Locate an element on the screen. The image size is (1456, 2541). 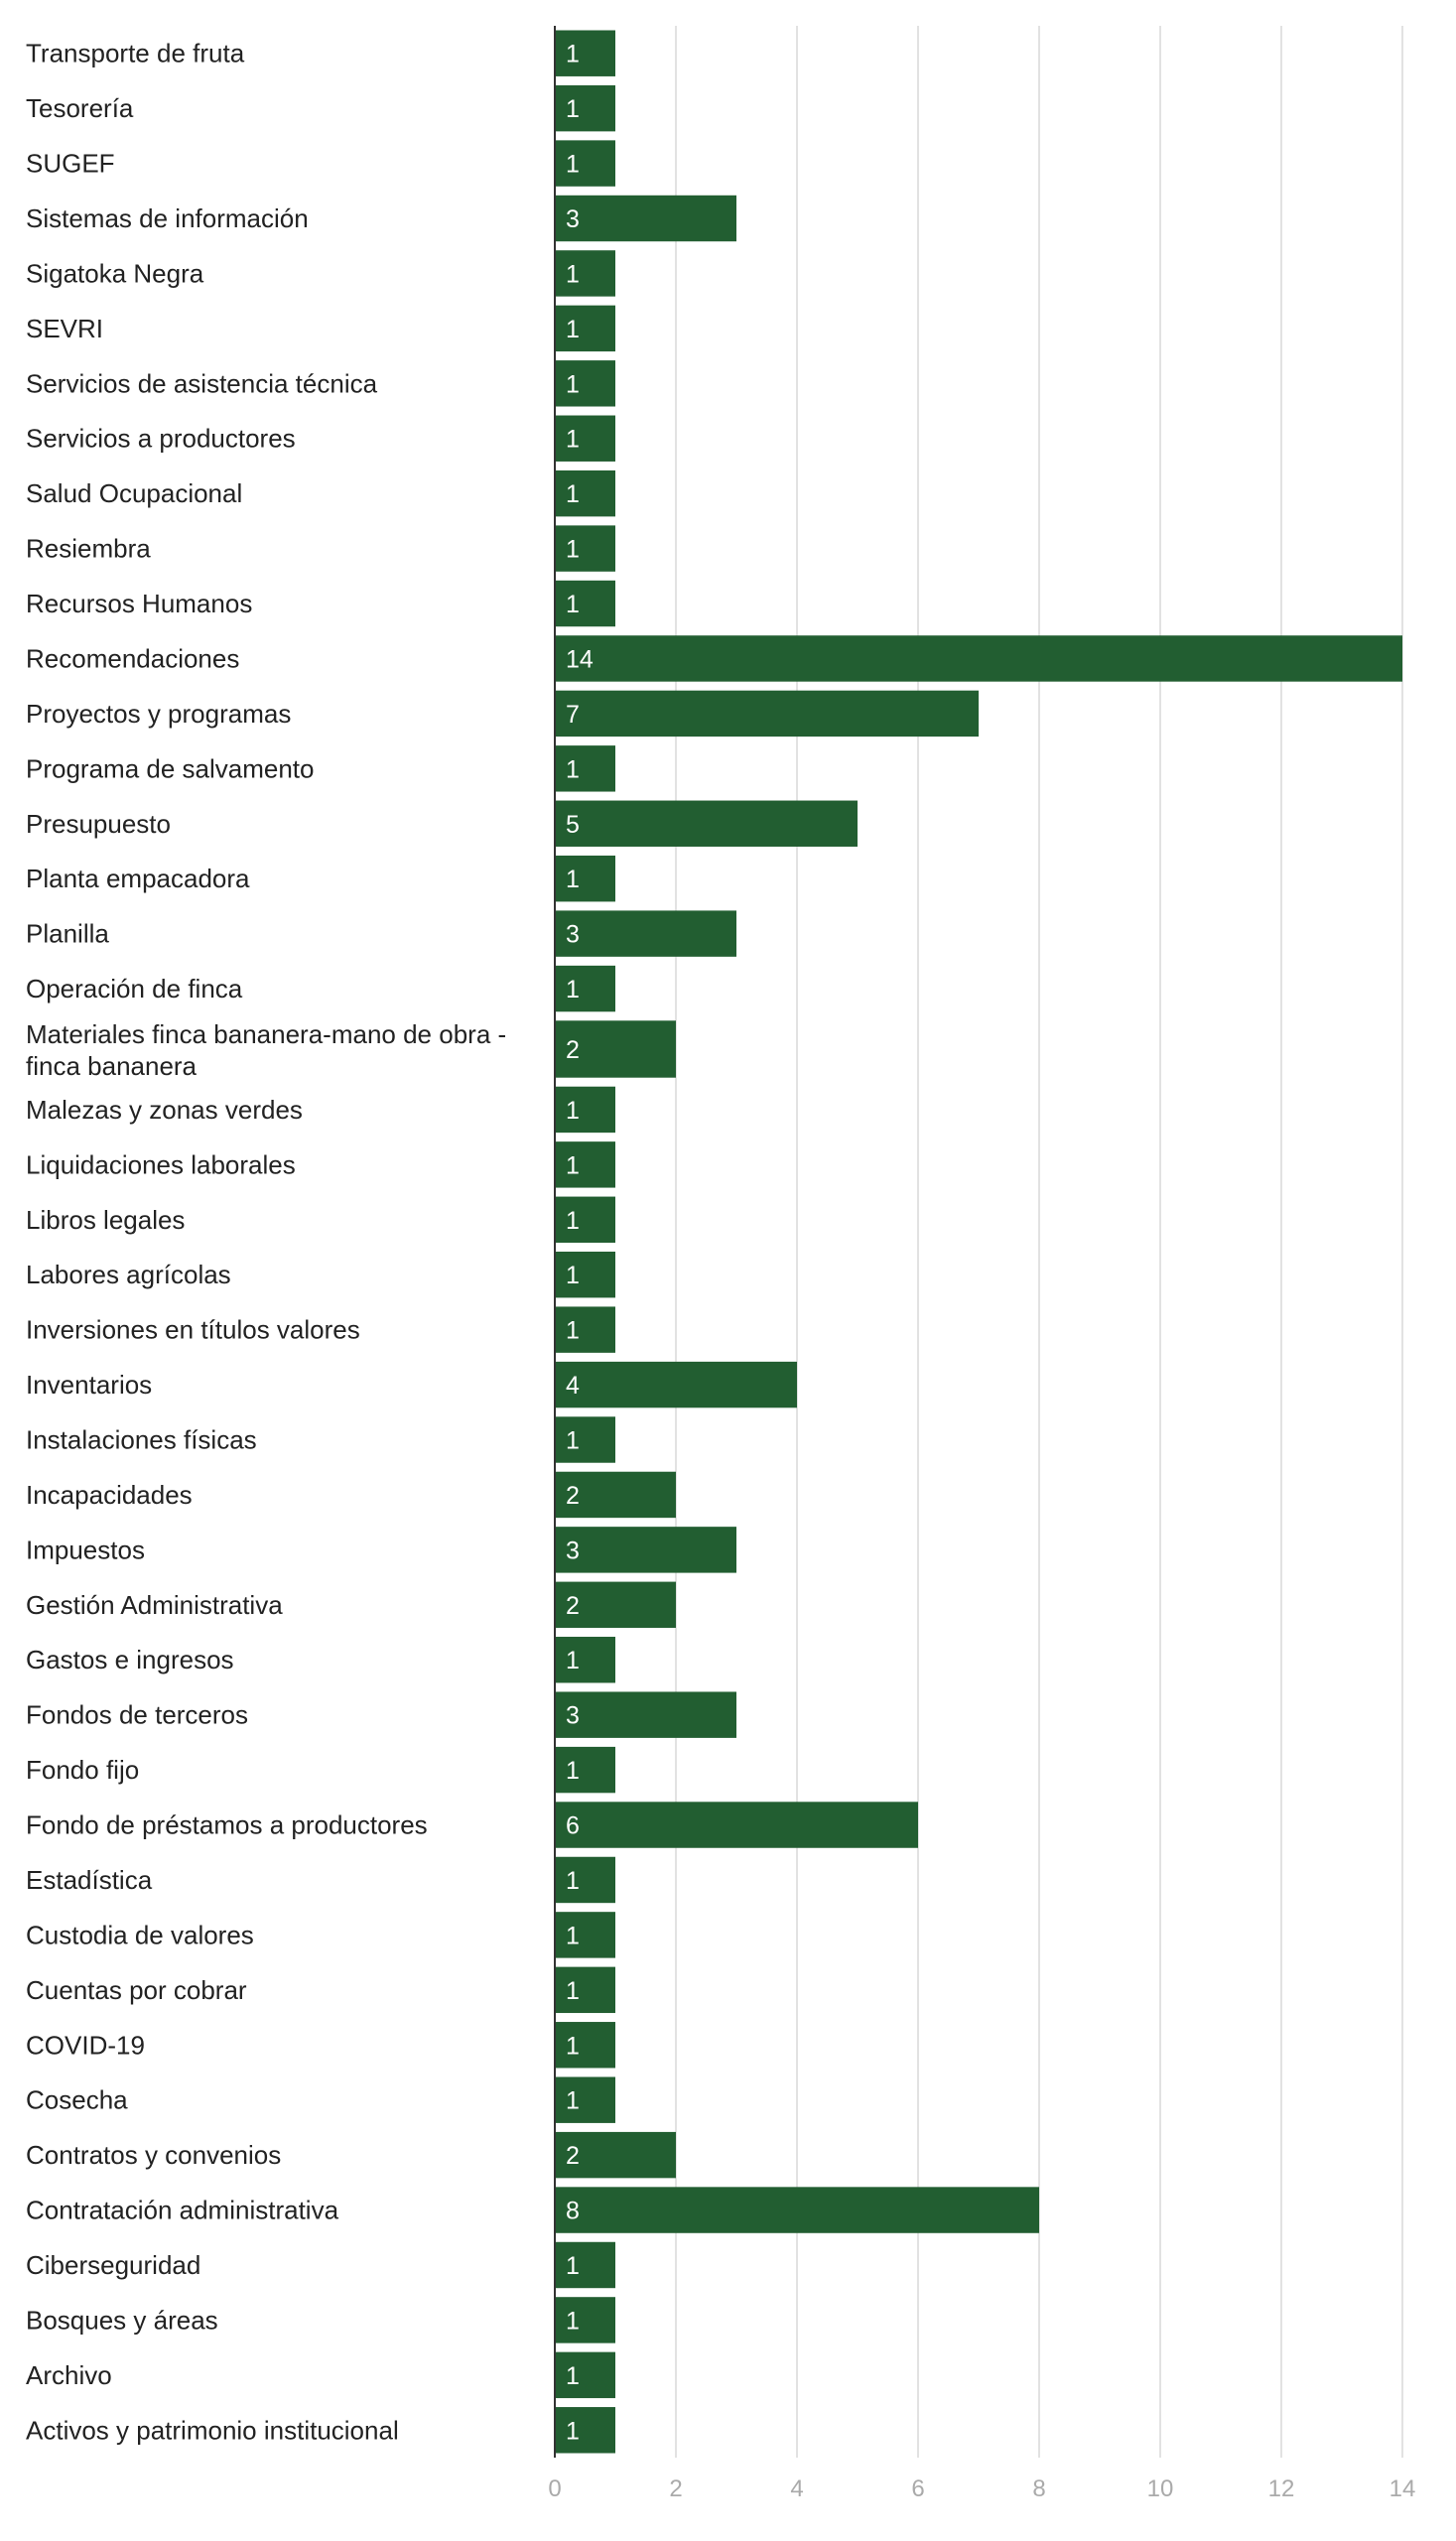
category-label: Tesorería is located at coordinates (80, 108).